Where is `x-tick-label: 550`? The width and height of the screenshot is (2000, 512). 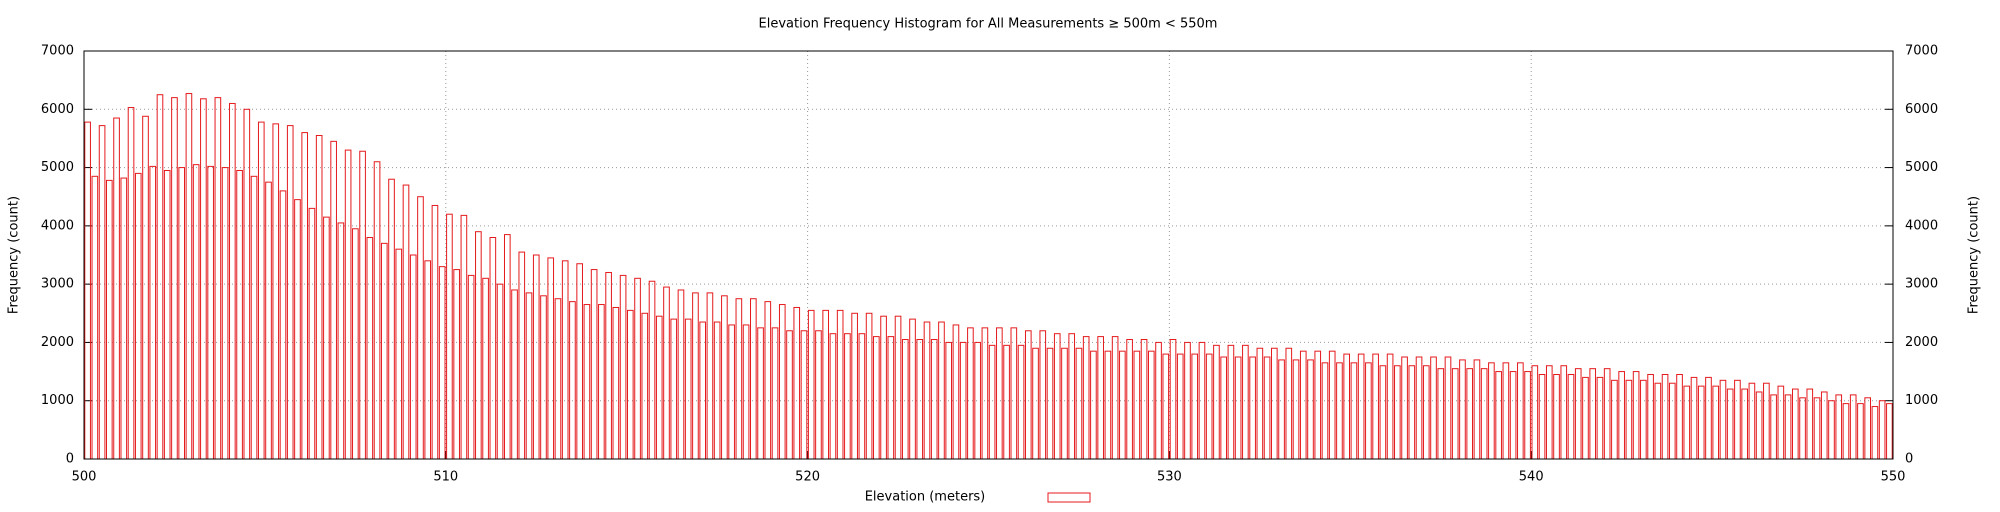
x-tick-label: 550 is located at coordinates (1893, 477).